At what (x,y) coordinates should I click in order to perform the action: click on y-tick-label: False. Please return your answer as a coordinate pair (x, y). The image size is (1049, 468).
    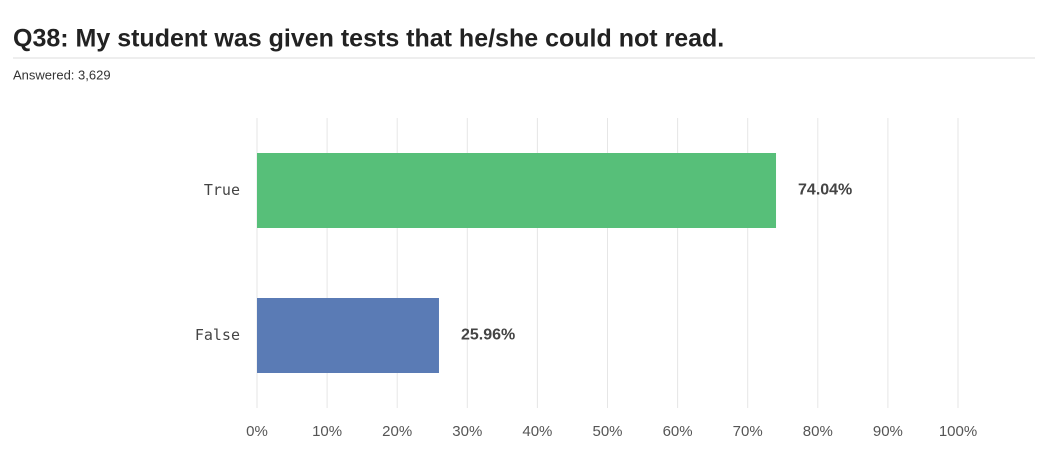
    Looking at the image, I should click on (217, 335).